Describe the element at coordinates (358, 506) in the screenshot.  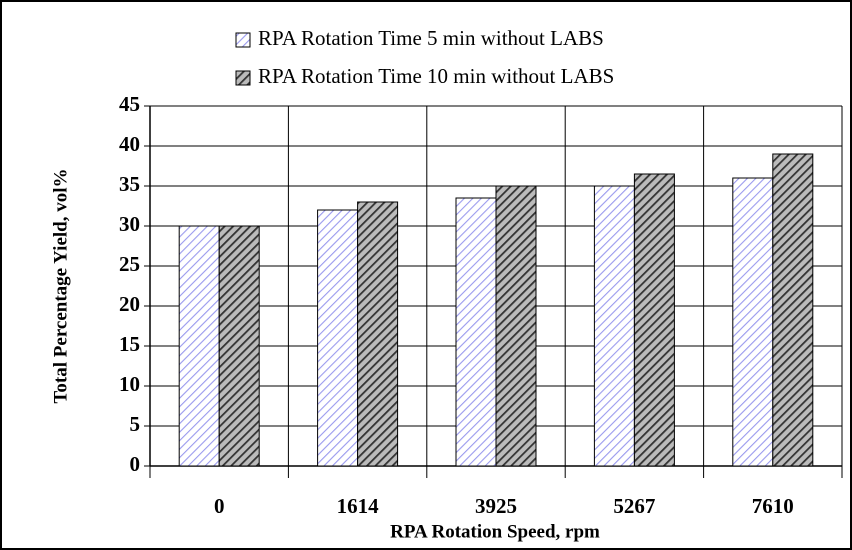
I see `x-tick-label: 1614` at that location.